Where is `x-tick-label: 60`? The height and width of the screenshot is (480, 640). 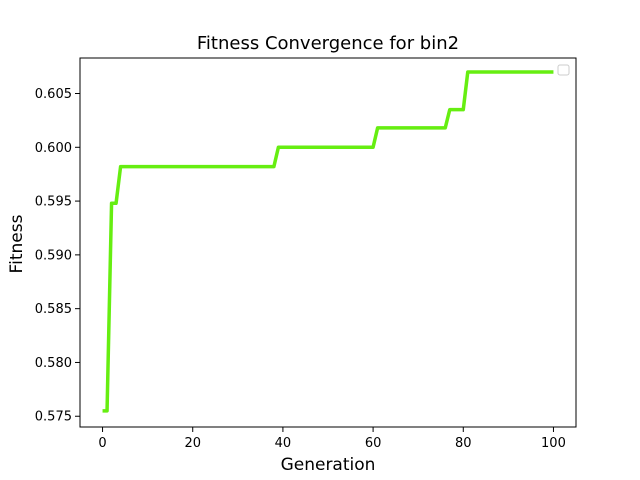
x-tick-label: 60 is located at coordinates (373, 443).